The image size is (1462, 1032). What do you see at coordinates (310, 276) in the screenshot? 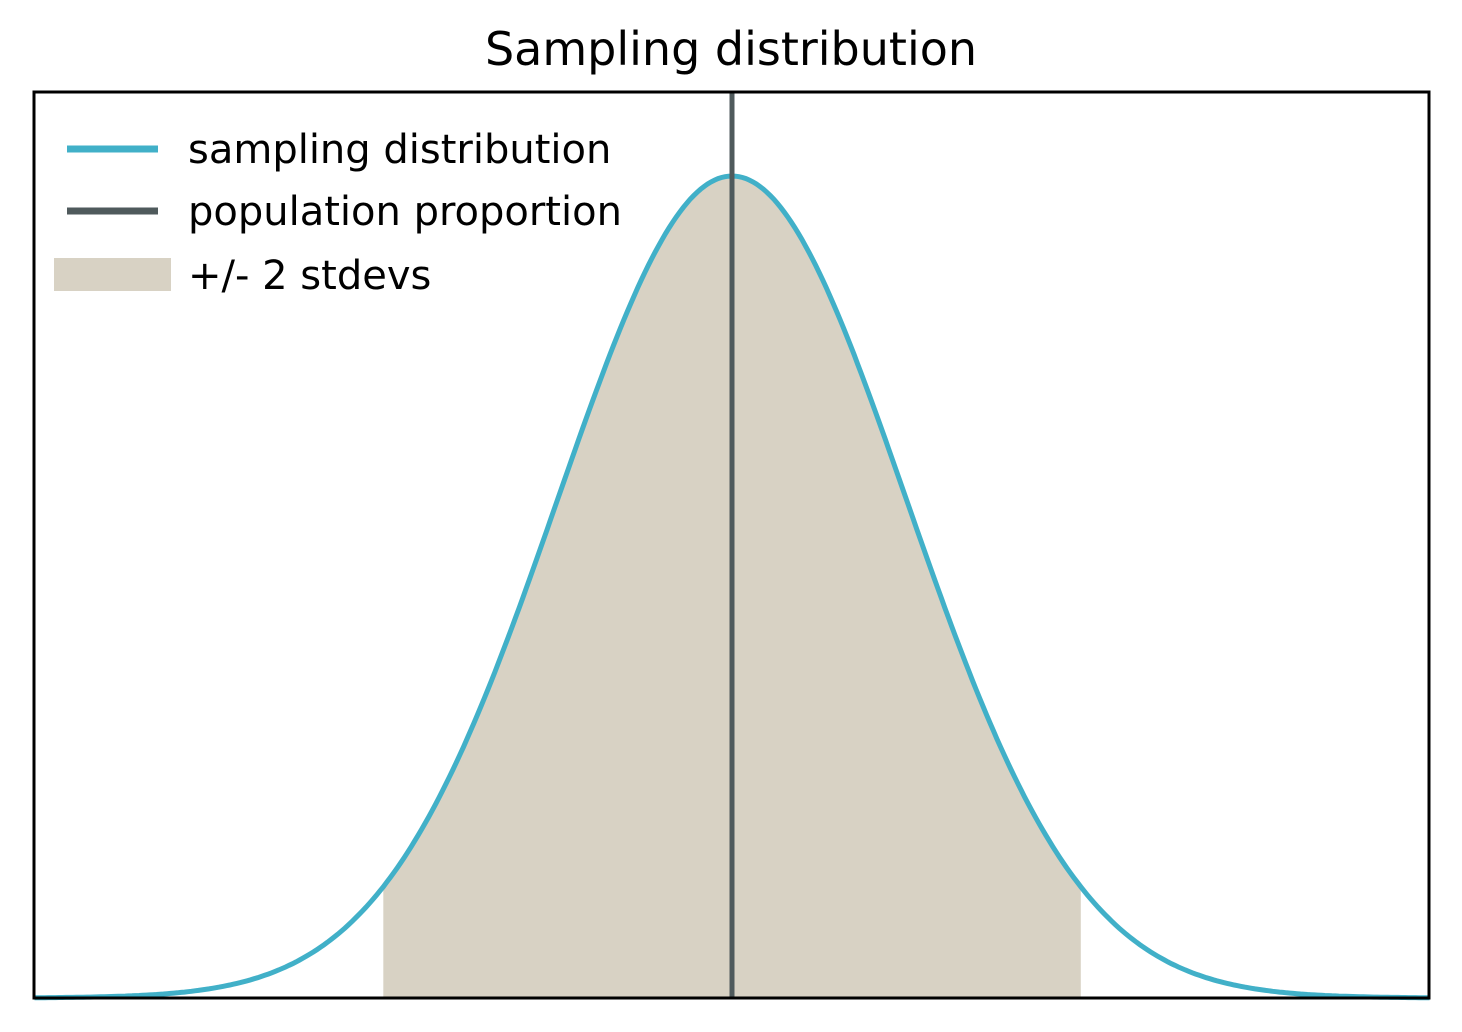
I see `legend-label-two-stdevs: +/- 2 stdevs` at bounding box center [310, 276].